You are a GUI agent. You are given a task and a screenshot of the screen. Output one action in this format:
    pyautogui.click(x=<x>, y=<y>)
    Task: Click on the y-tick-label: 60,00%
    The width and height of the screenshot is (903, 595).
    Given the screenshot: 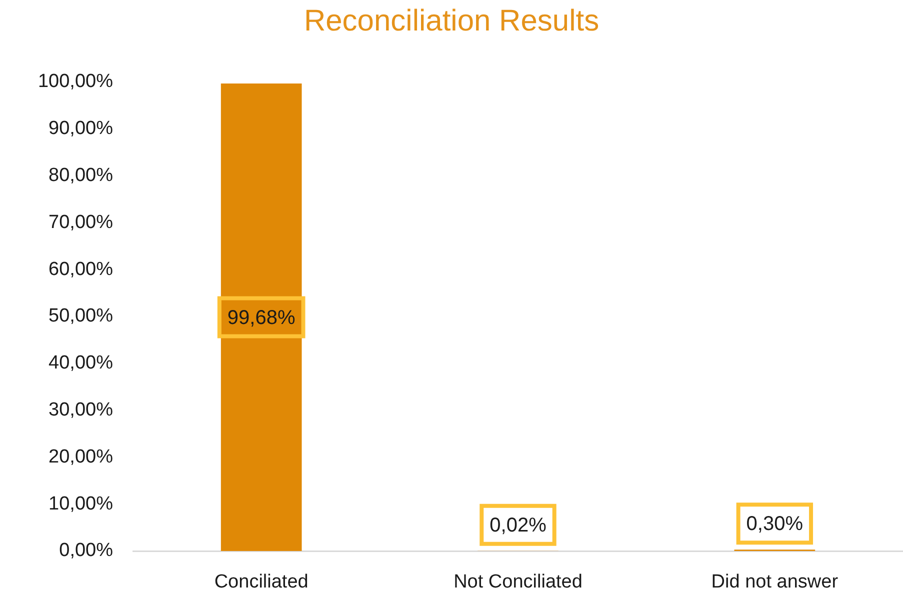 What is the action you would take?
    pyautogui.click(x=81, y=269)
    